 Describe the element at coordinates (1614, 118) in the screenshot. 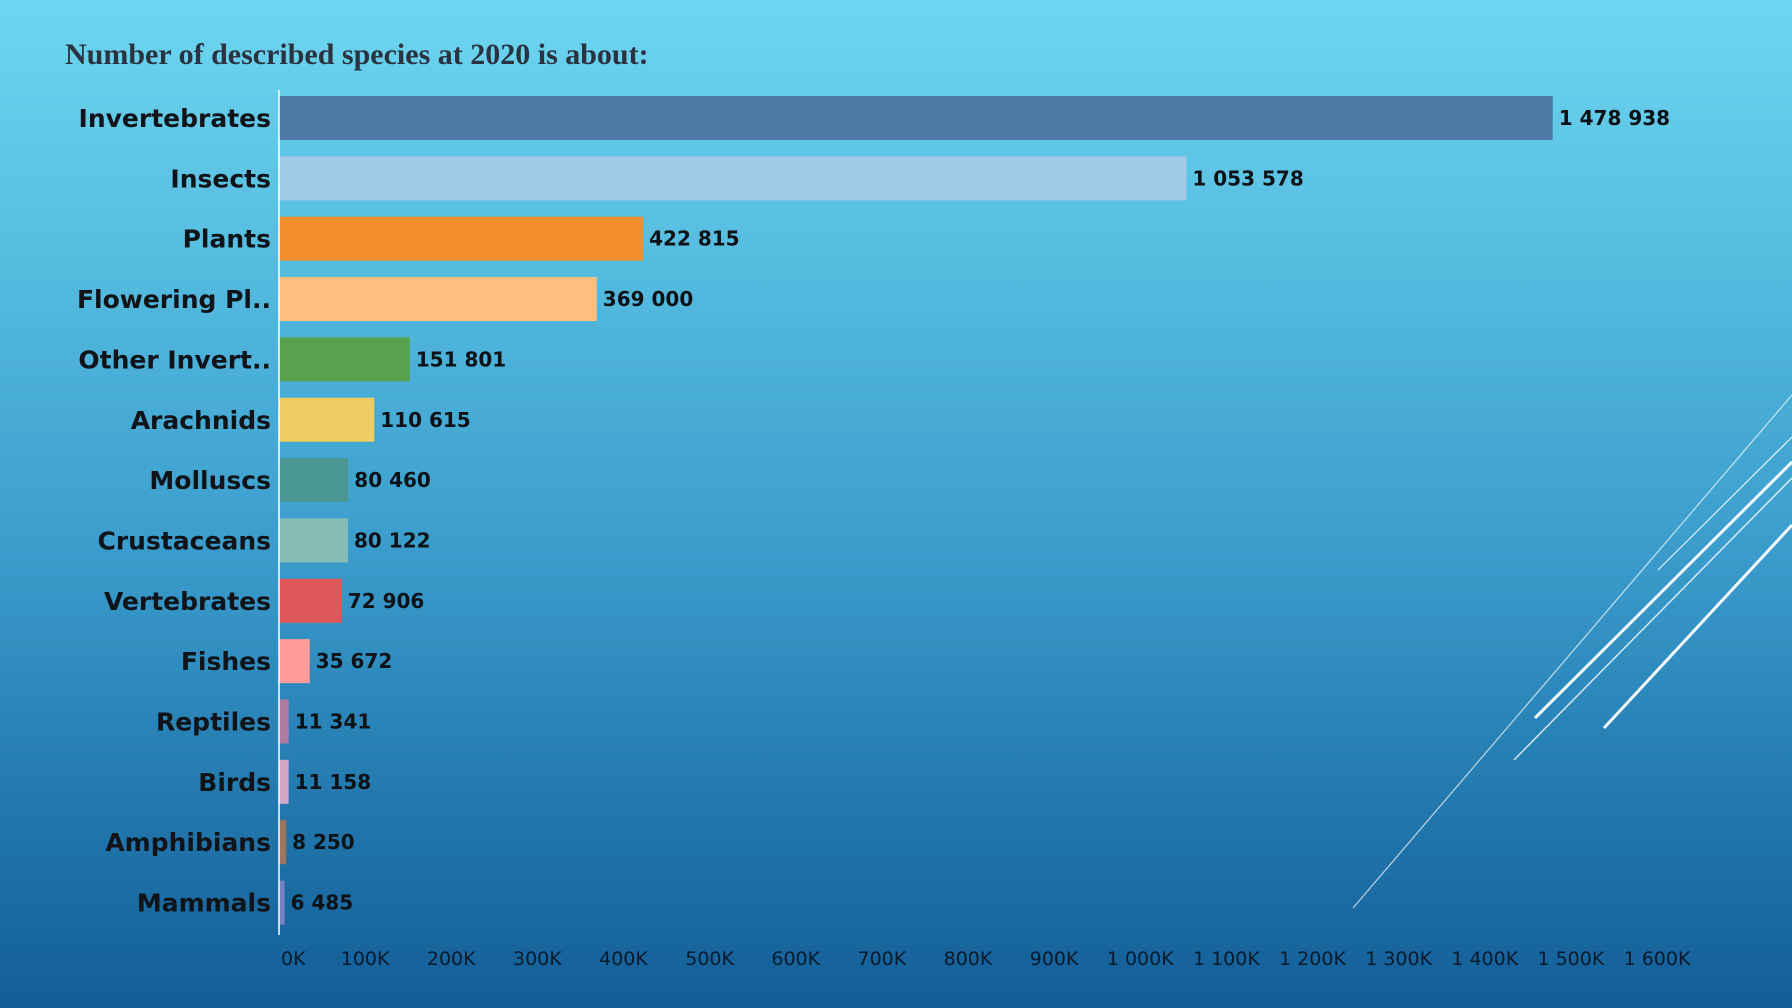

I see `value-label-0: 1 478 938` at that location.